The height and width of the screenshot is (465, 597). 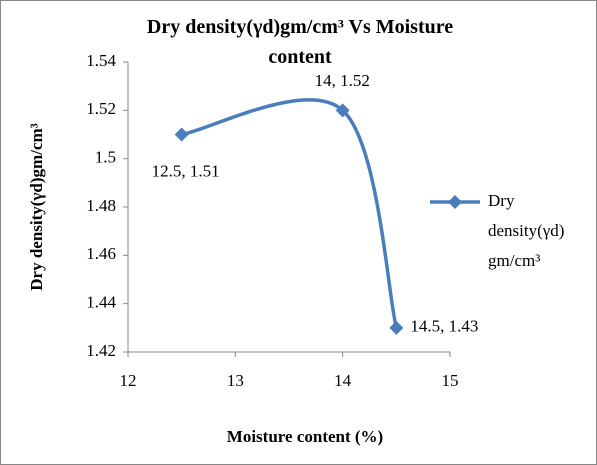 What do you see at coordinates (300, 42) in the screenshot?
I see `chart-title: Dry density(γd)gm/cm³ Vs Moisture content` at bounding box center [300, 42].